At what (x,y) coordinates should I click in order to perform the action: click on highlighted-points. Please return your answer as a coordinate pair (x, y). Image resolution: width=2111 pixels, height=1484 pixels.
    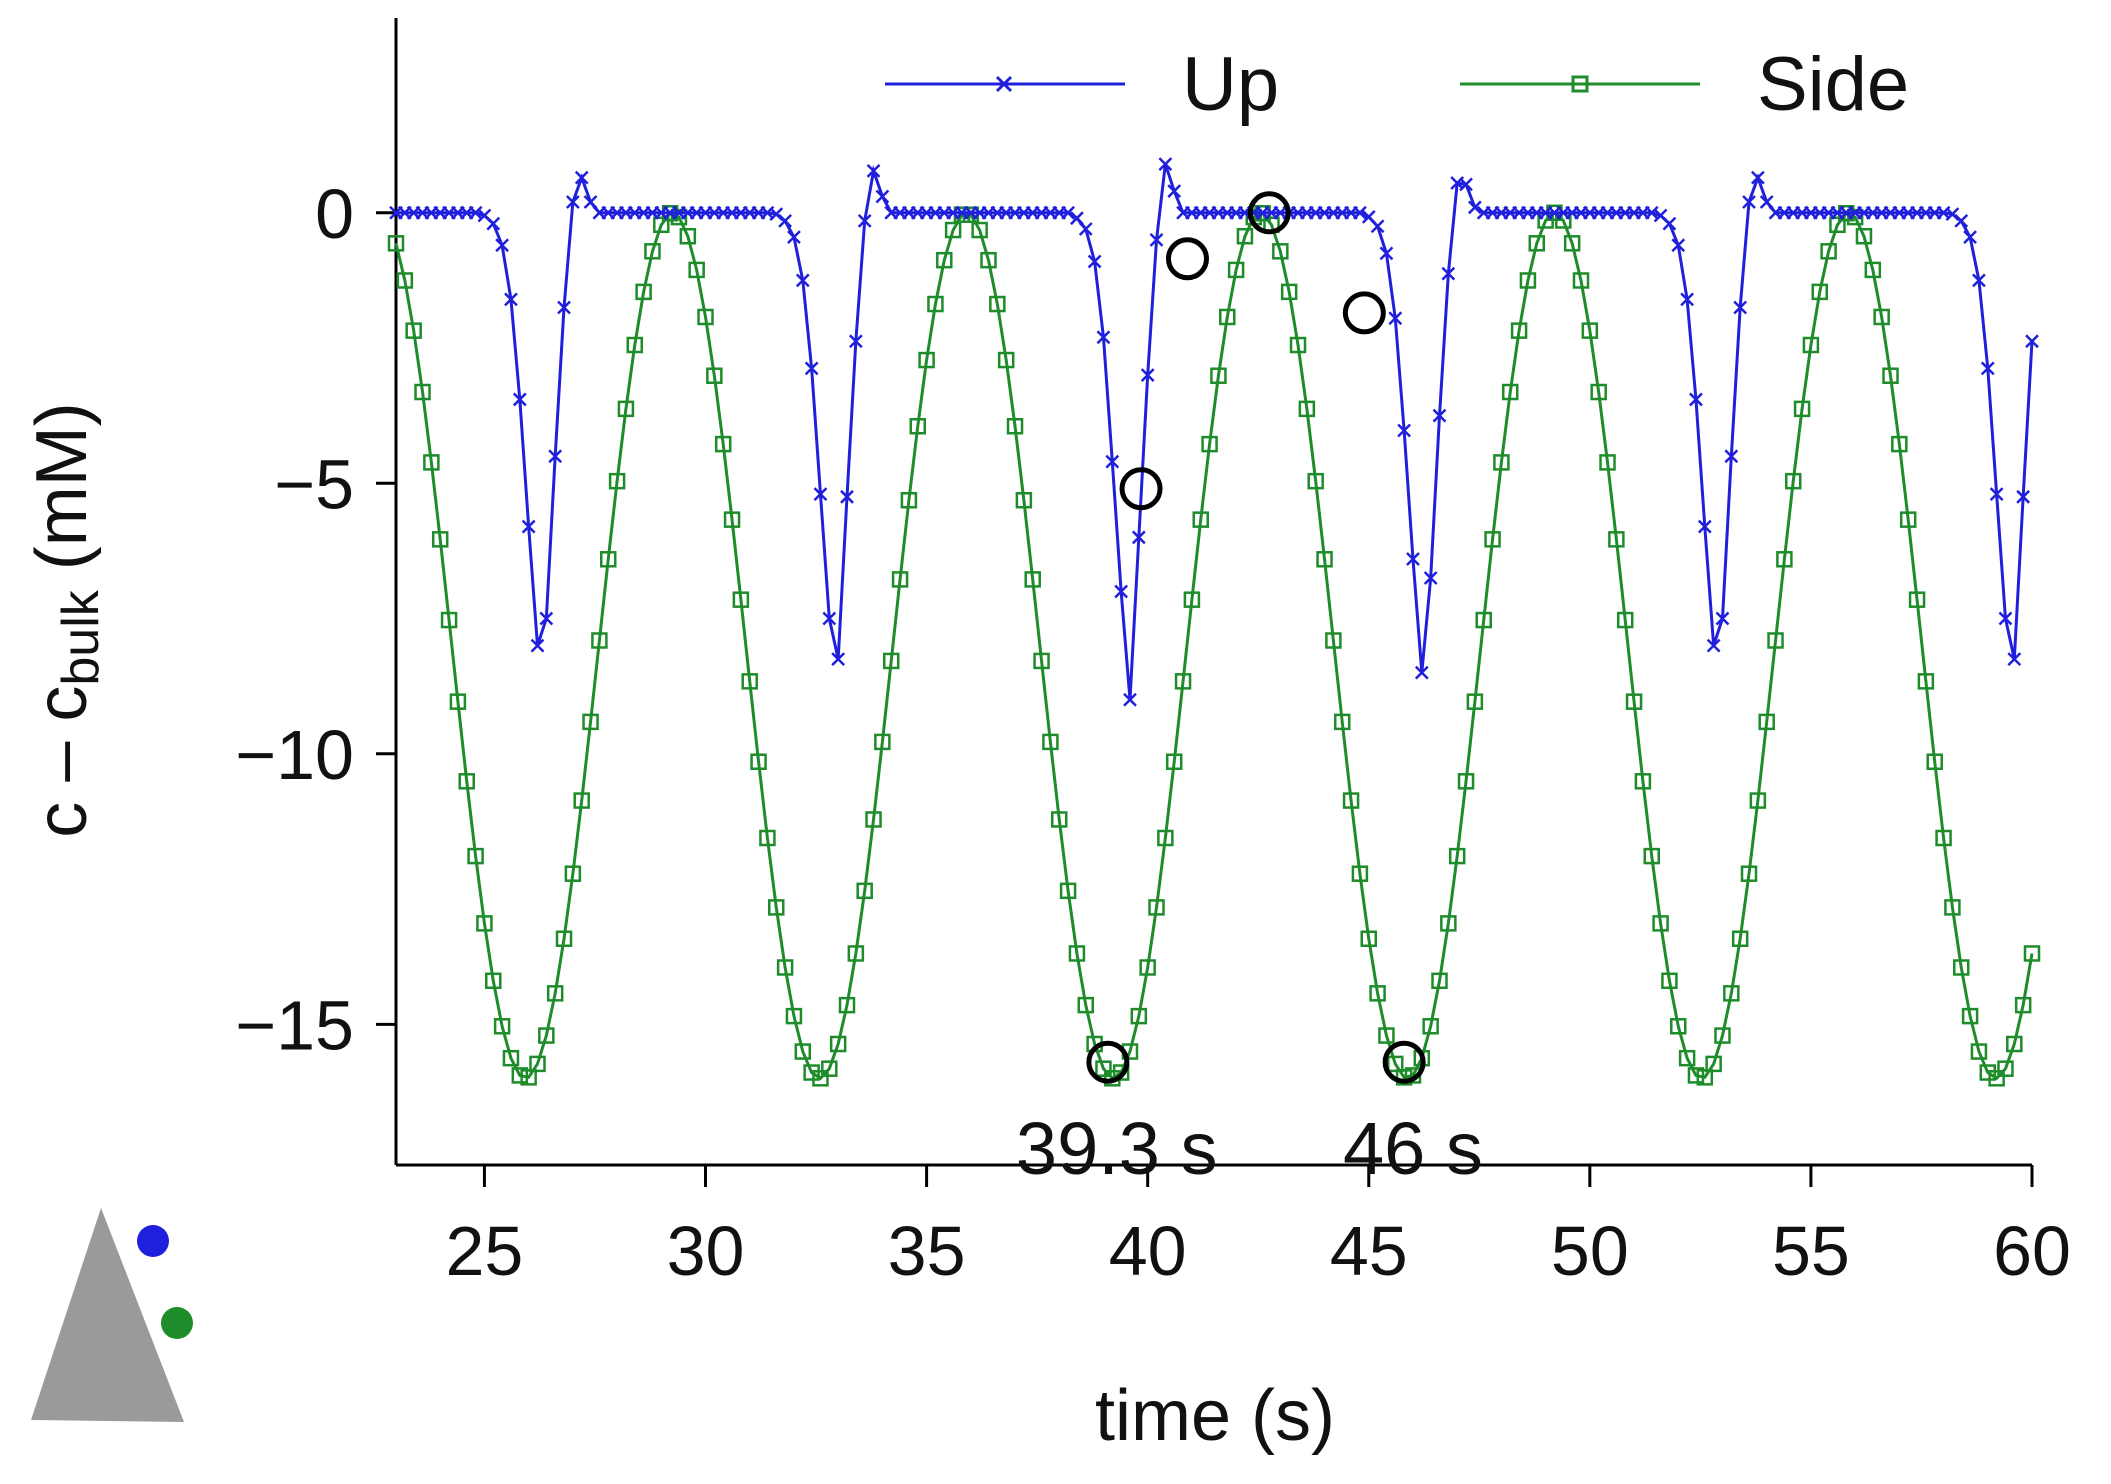
    Looking at the image, I should click on (1256, 637).